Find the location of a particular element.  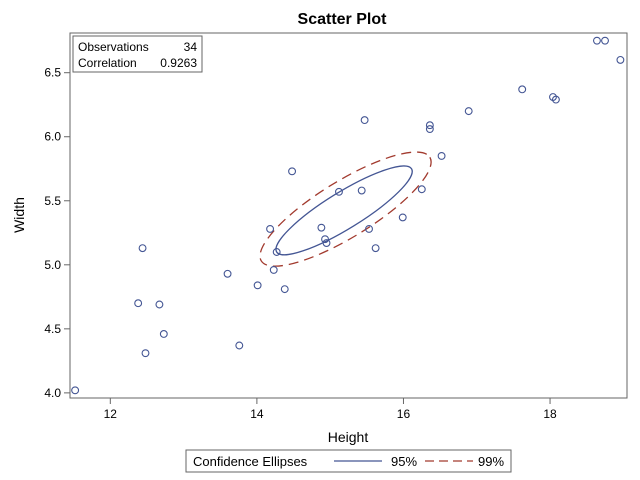

stat-correlation-value: 0.9263 is located at coordinates (178, 63).